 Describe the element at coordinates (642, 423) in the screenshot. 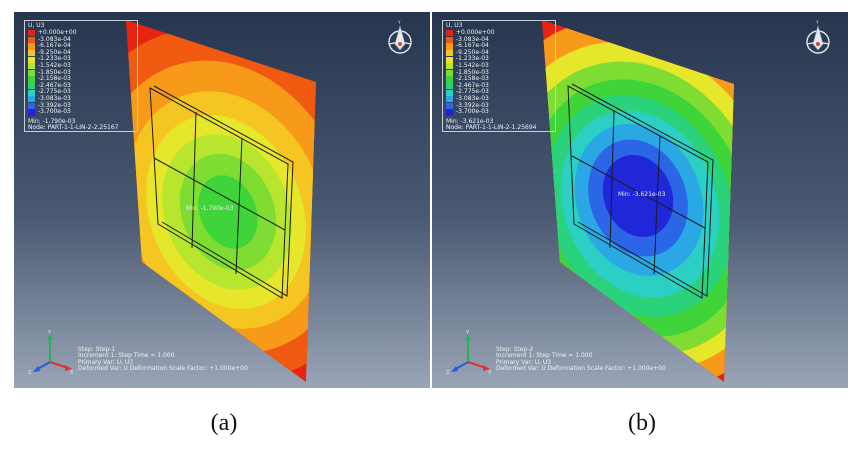

I see `caption-b: (b)` at that location.